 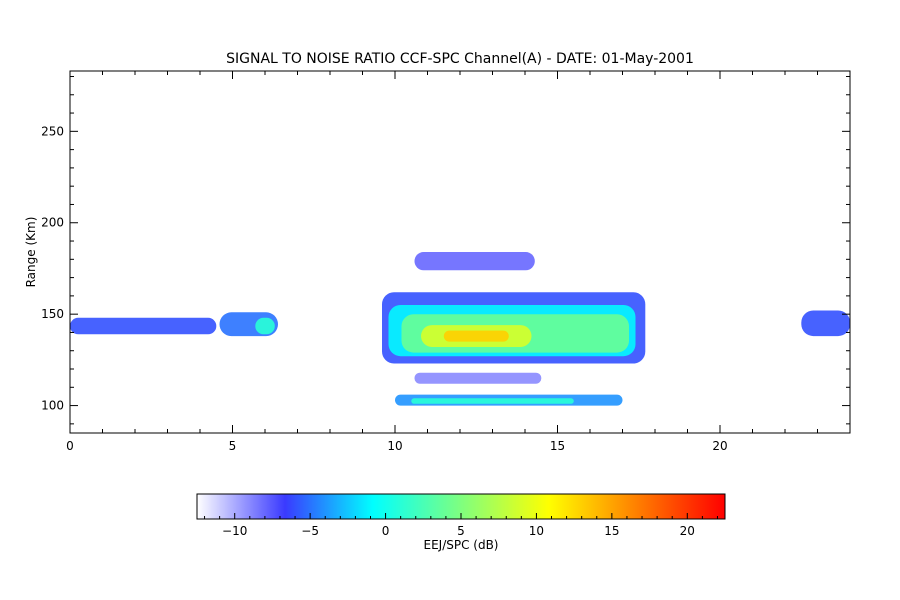 What do you see at coordinates (52, 131) in the screenshot?
I see `y-tick-label: 250` at bounding box center [52, 131].